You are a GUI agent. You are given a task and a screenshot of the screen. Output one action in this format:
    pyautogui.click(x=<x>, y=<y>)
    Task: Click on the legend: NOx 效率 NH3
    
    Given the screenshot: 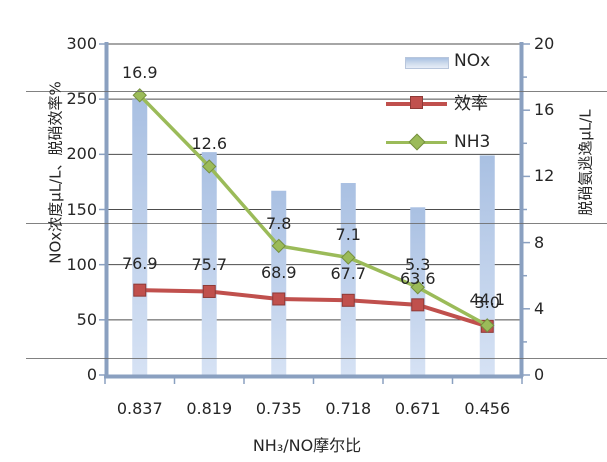 What is the action you would take?
    pyautogui.click(x=450, y=101)
    